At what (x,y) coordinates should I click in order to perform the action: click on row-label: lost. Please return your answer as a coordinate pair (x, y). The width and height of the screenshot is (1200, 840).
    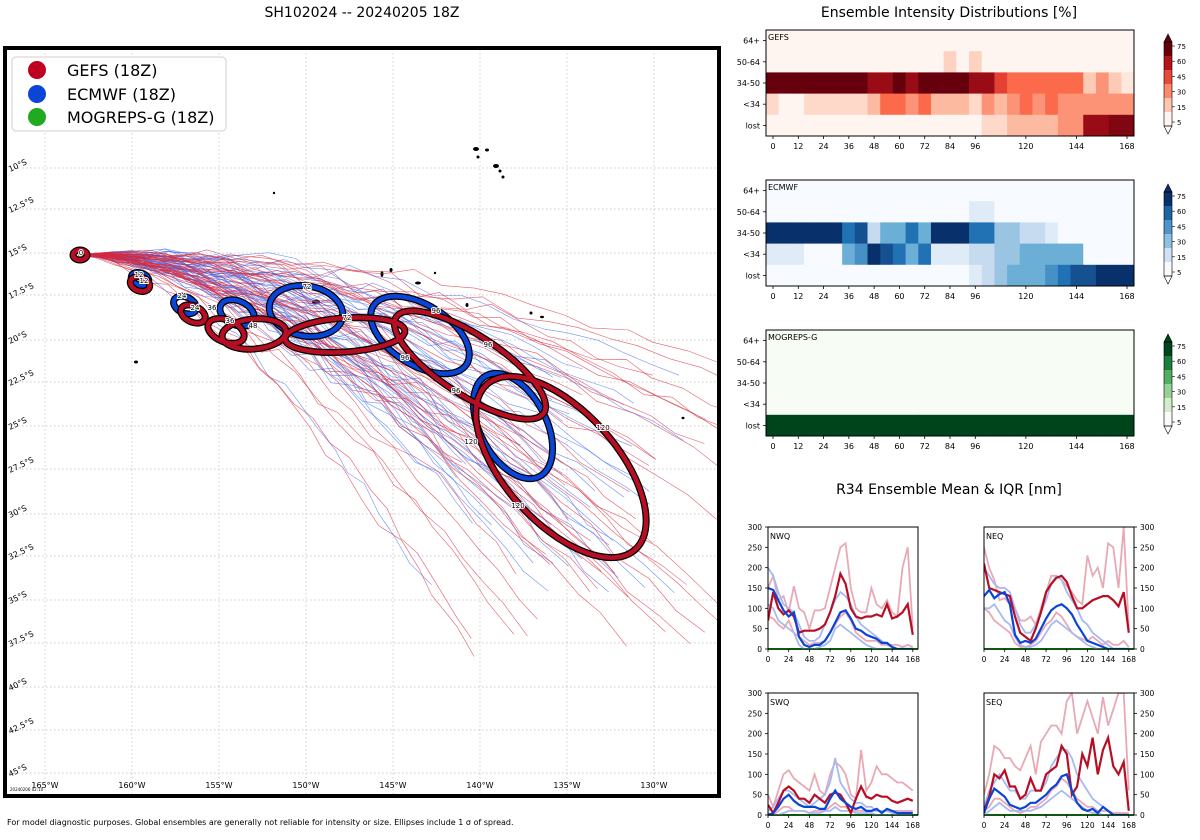
    Looking at the image, I should click on (753, 425).